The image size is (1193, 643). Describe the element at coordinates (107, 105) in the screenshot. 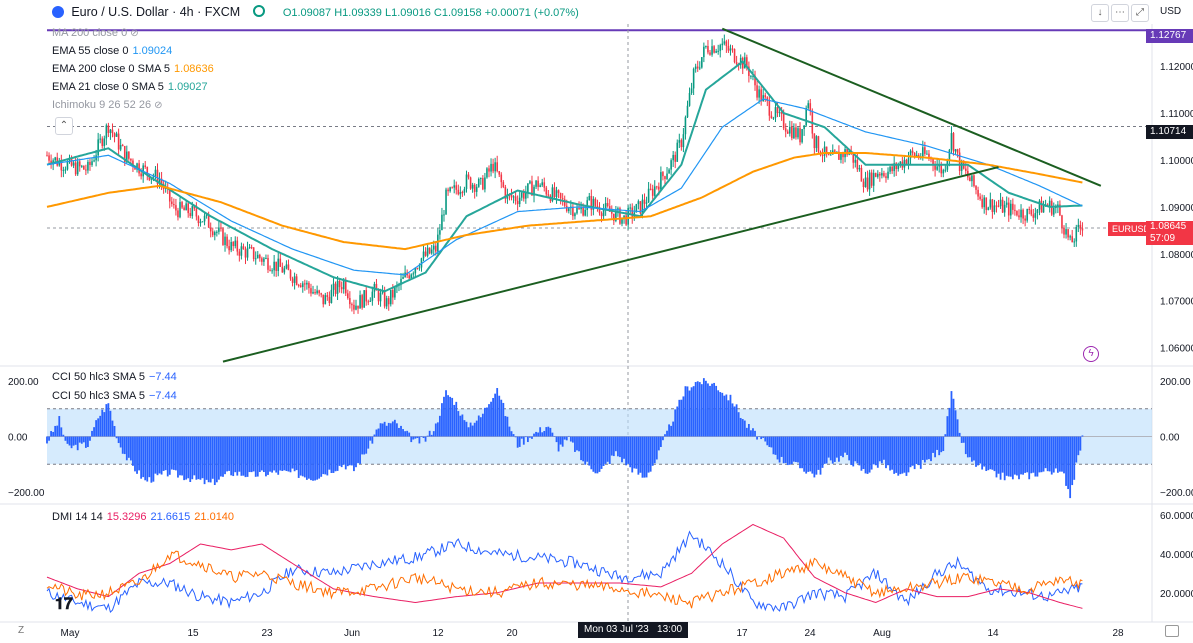

I see `legend-ichimoku: Ichimoku 9 26 52 26 ⊘` at that location.